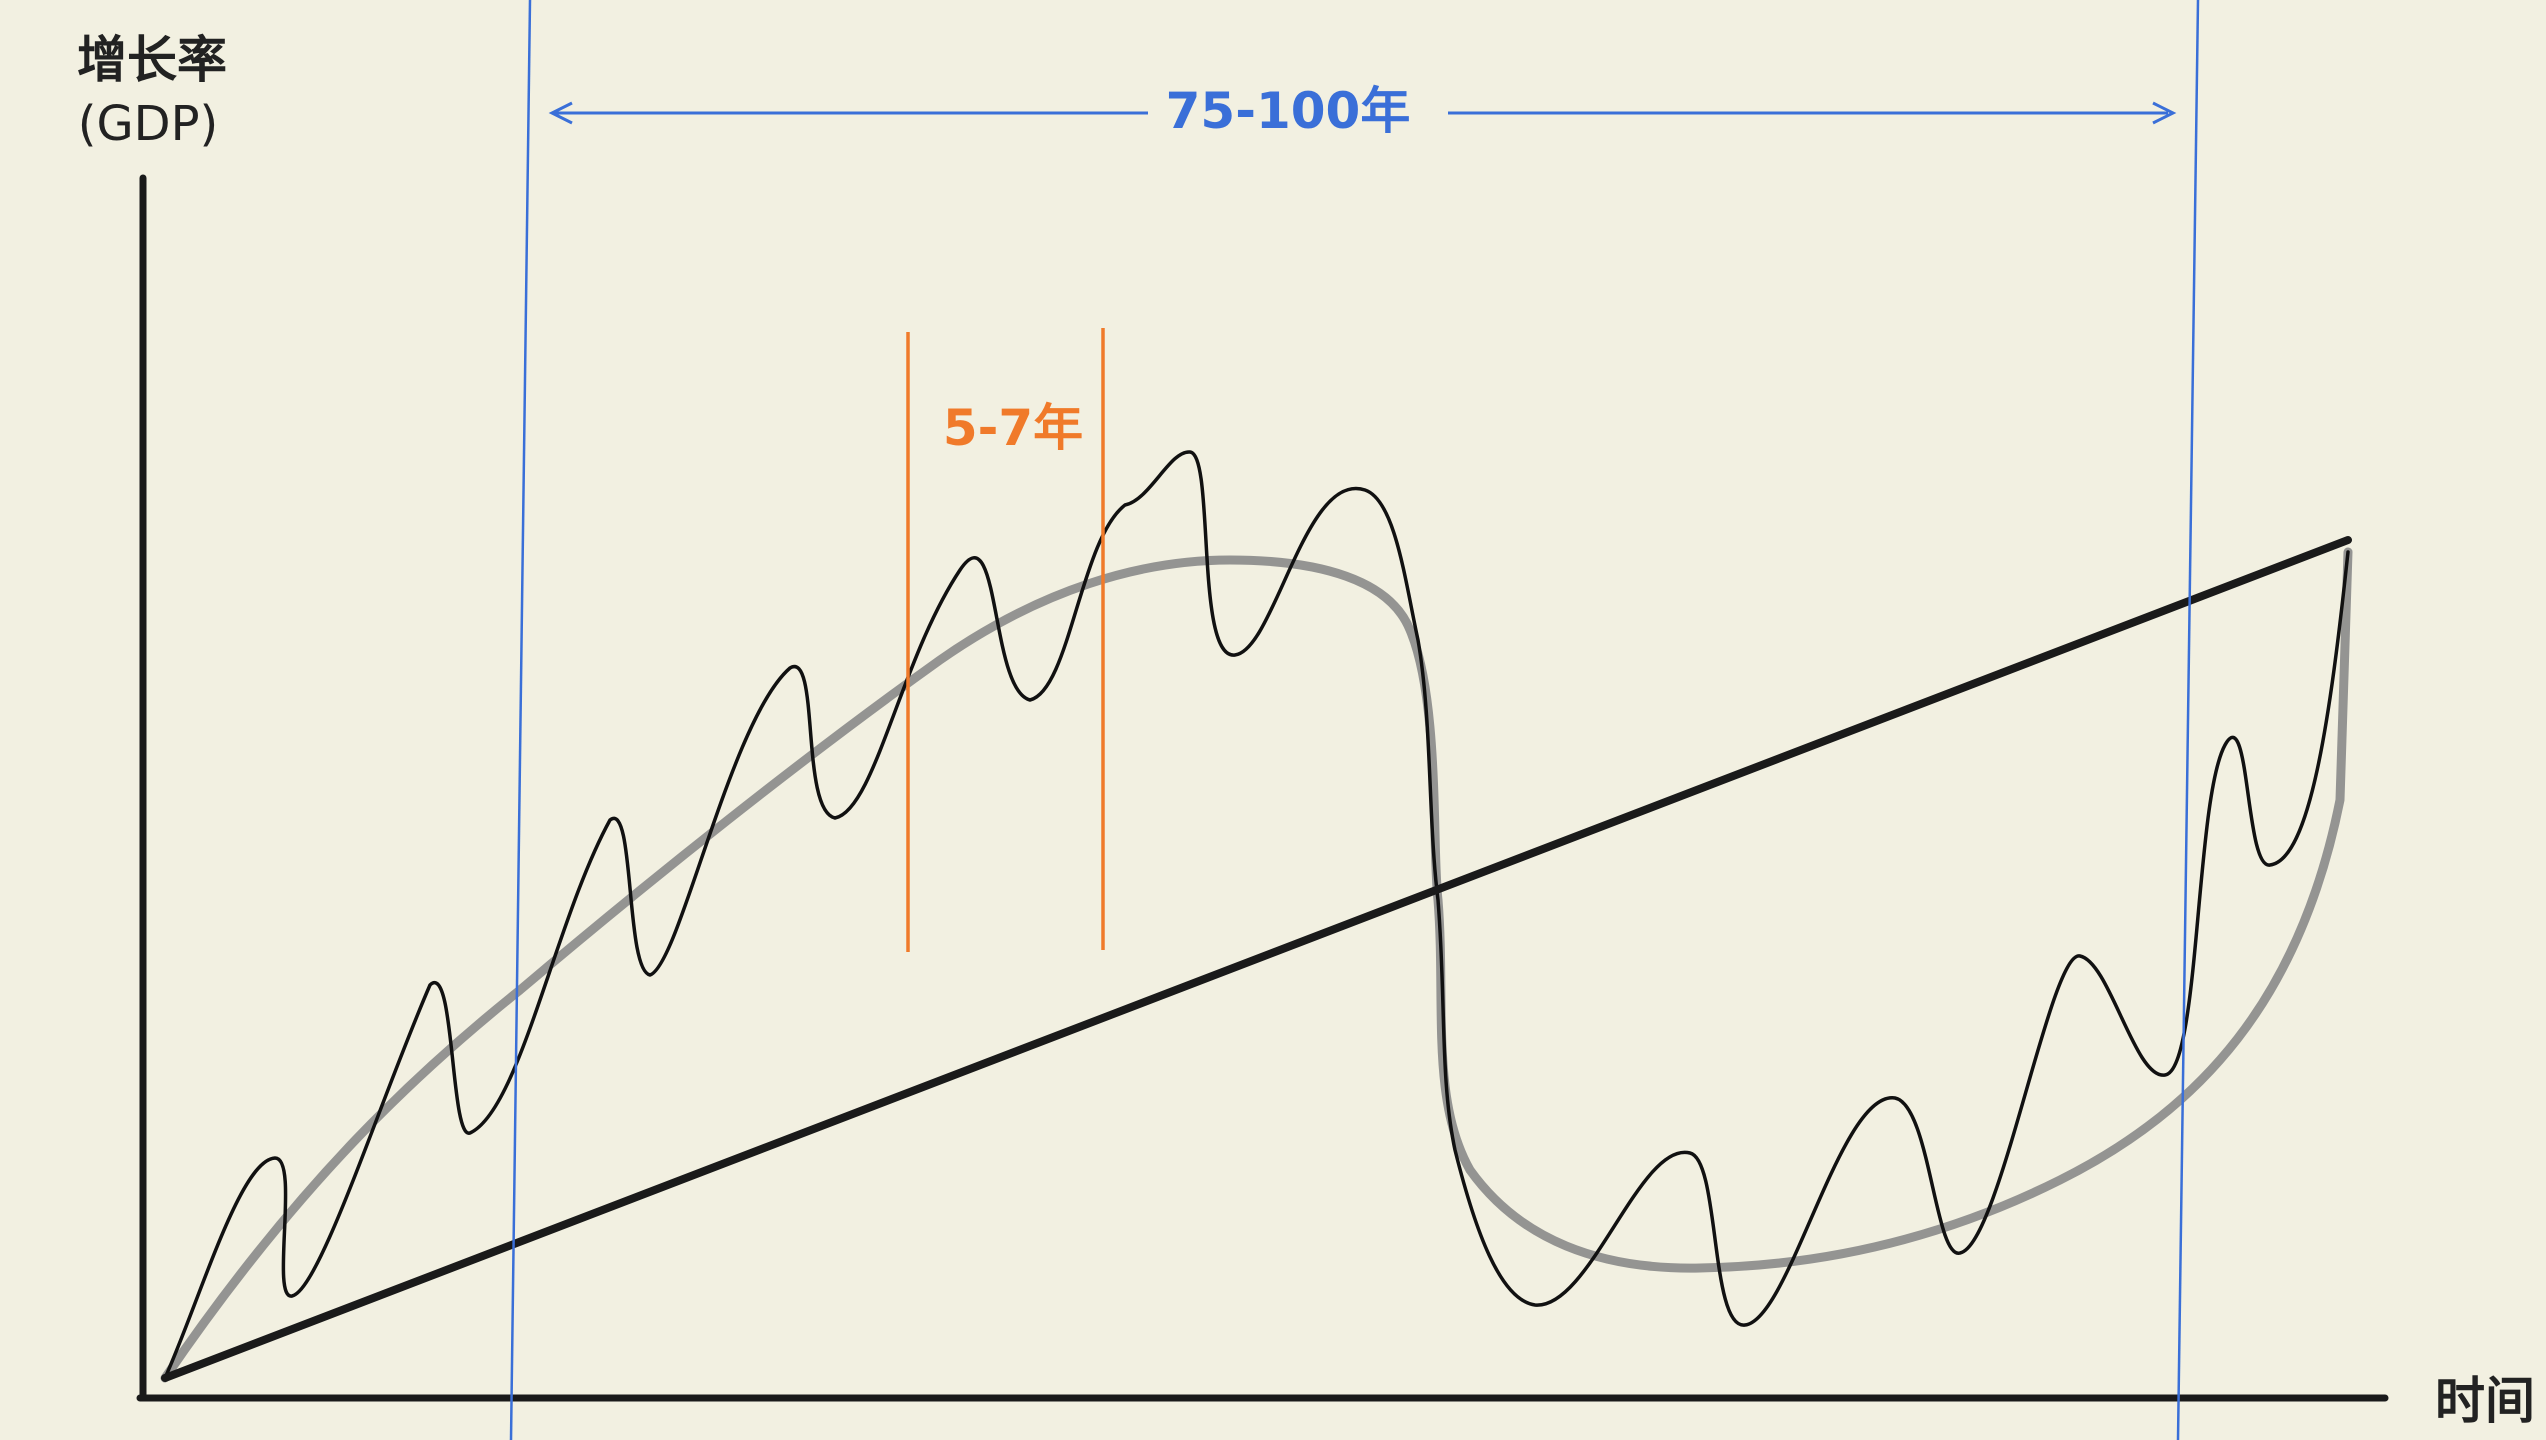  I want to click on long-cycle-label: 75-100年, so click(1288, 111).